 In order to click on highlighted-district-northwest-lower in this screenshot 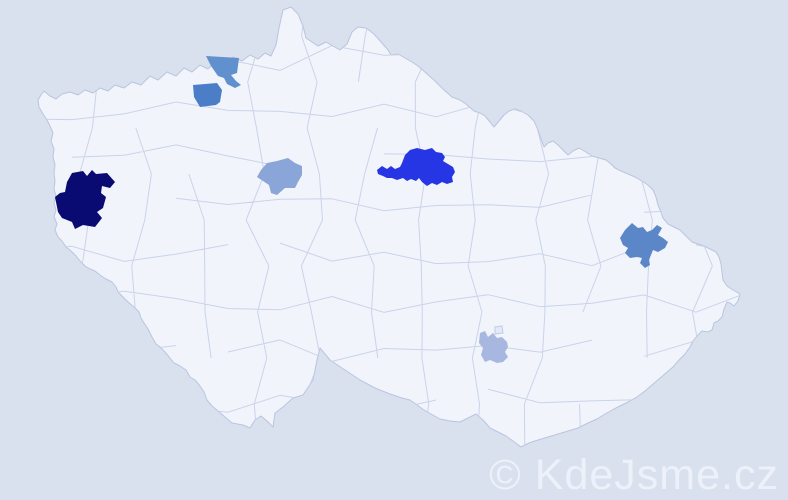, I will do `click(207, 95)`.